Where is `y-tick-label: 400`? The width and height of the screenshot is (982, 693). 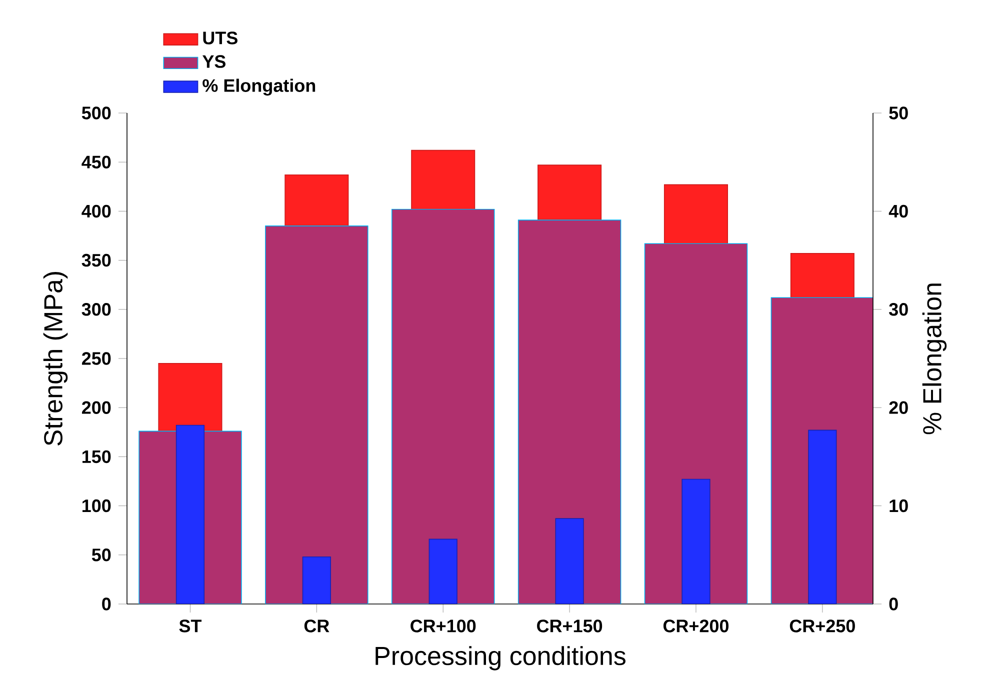
y-tick-label: 400 is located at coordinates (96, 211).